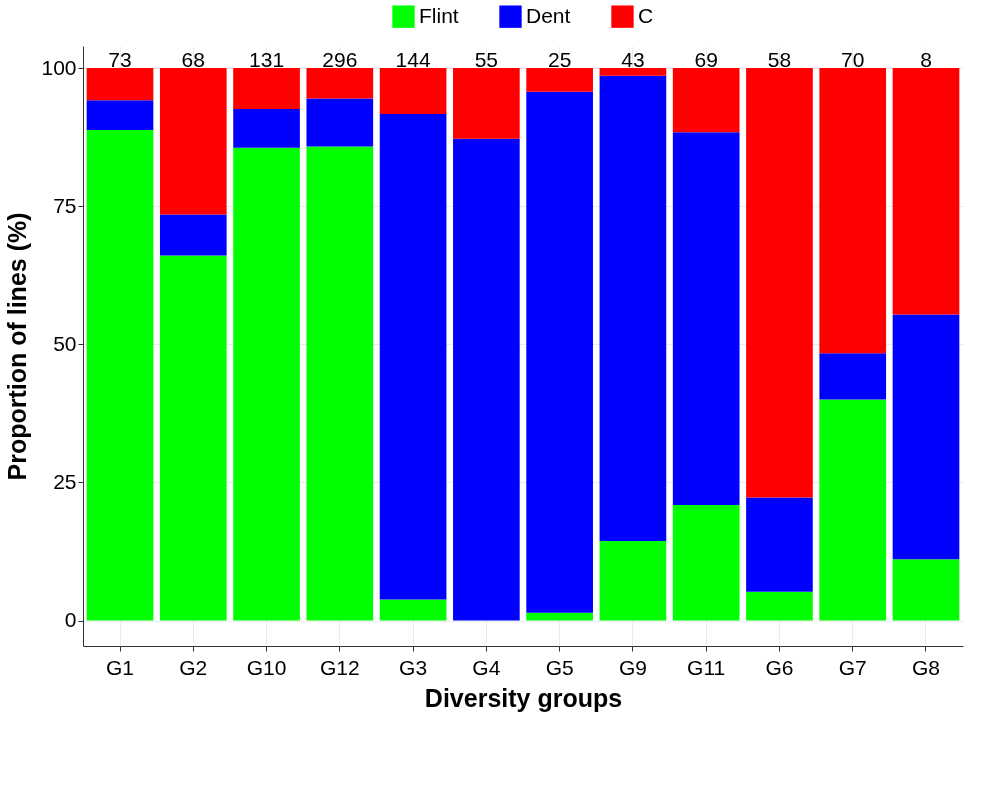 The height and width of the screenshot is (798, 1004). I want to click on x-tick-label: G3, so click(413, 667).